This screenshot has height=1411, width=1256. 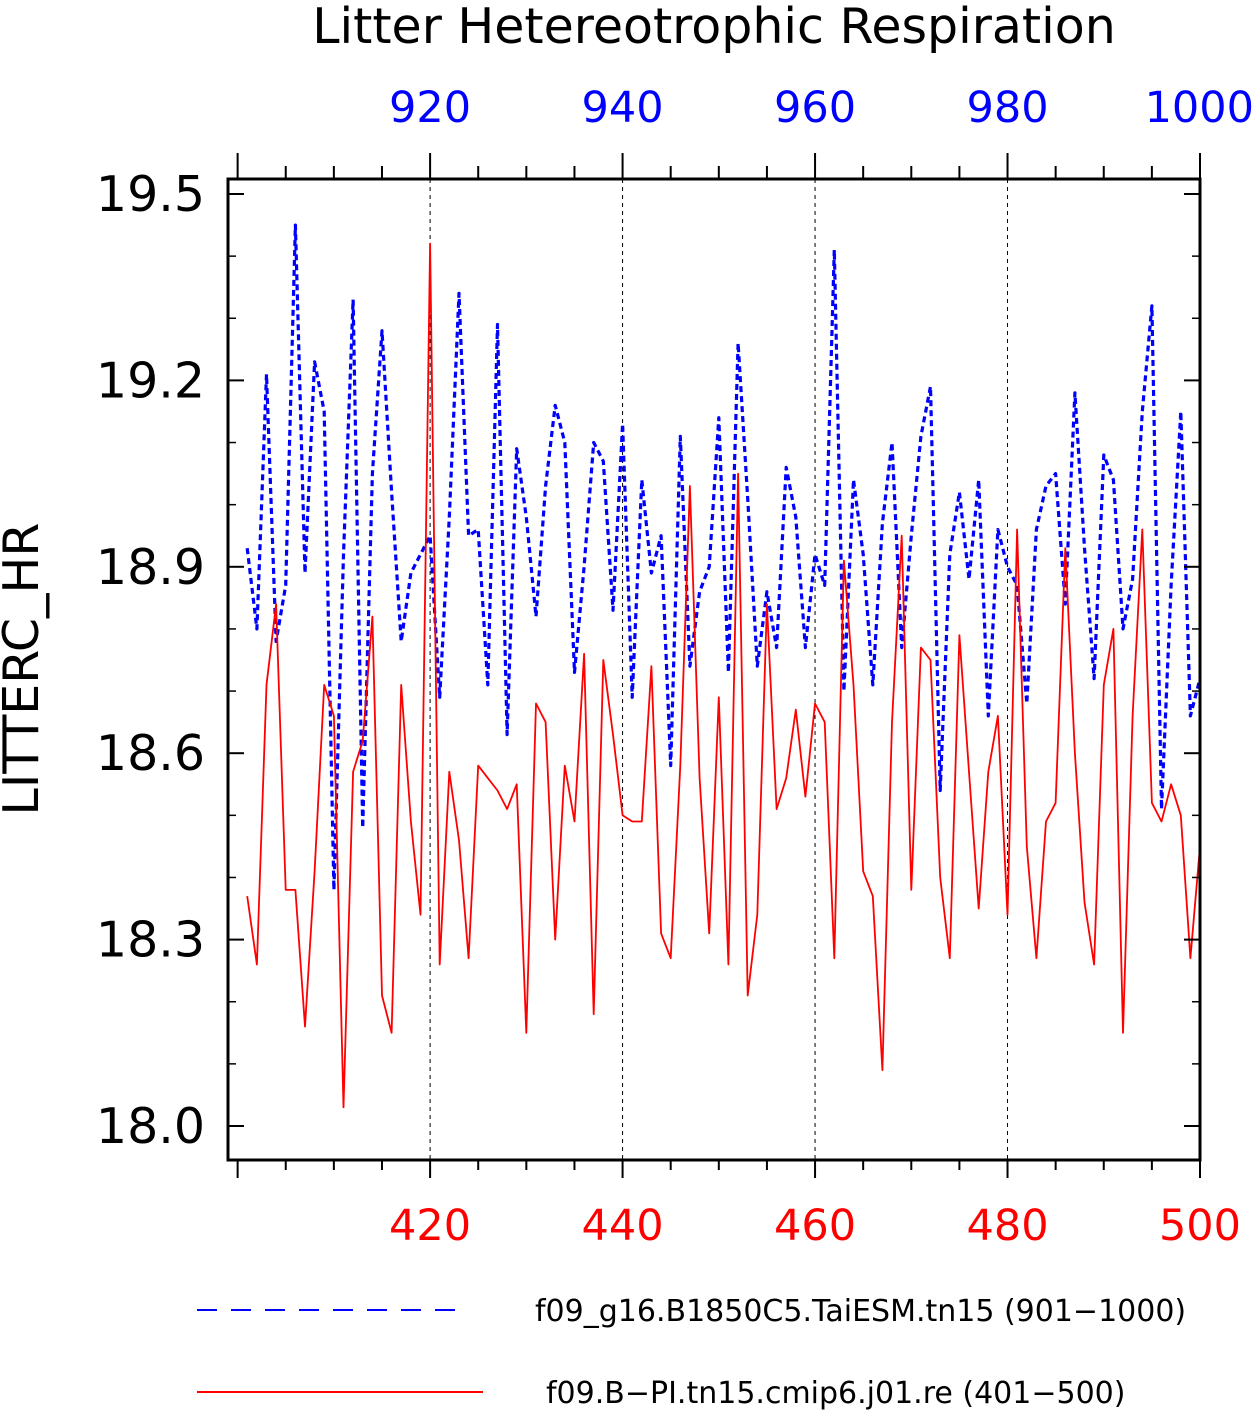 What do you see at coordinates (1007, 108) in the screenshot?
I see `x-top-tick-label: 980` at bounding box center [1007, 108].